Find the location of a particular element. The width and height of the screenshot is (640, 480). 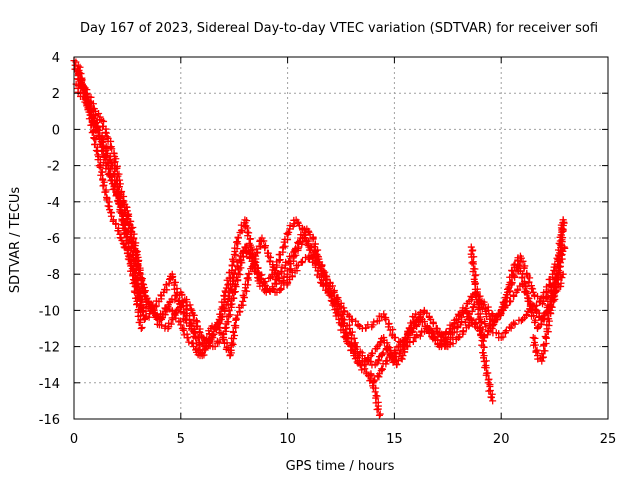

x-tick-label: 0 is located at coordinates (74, 439).